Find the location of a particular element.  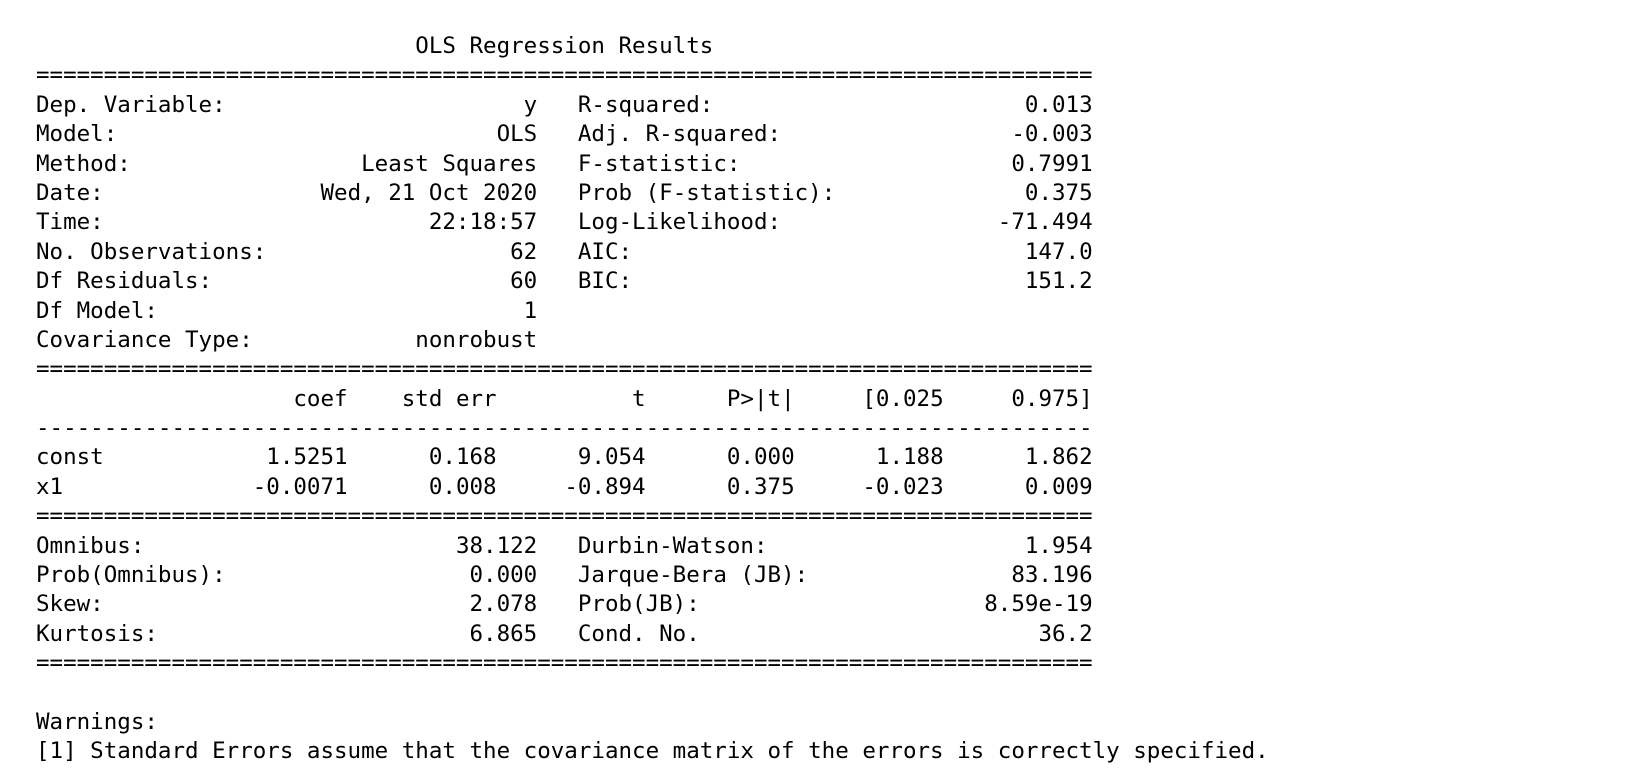

summary-right-label: F-statistic: is located at coordinates (794, 163).